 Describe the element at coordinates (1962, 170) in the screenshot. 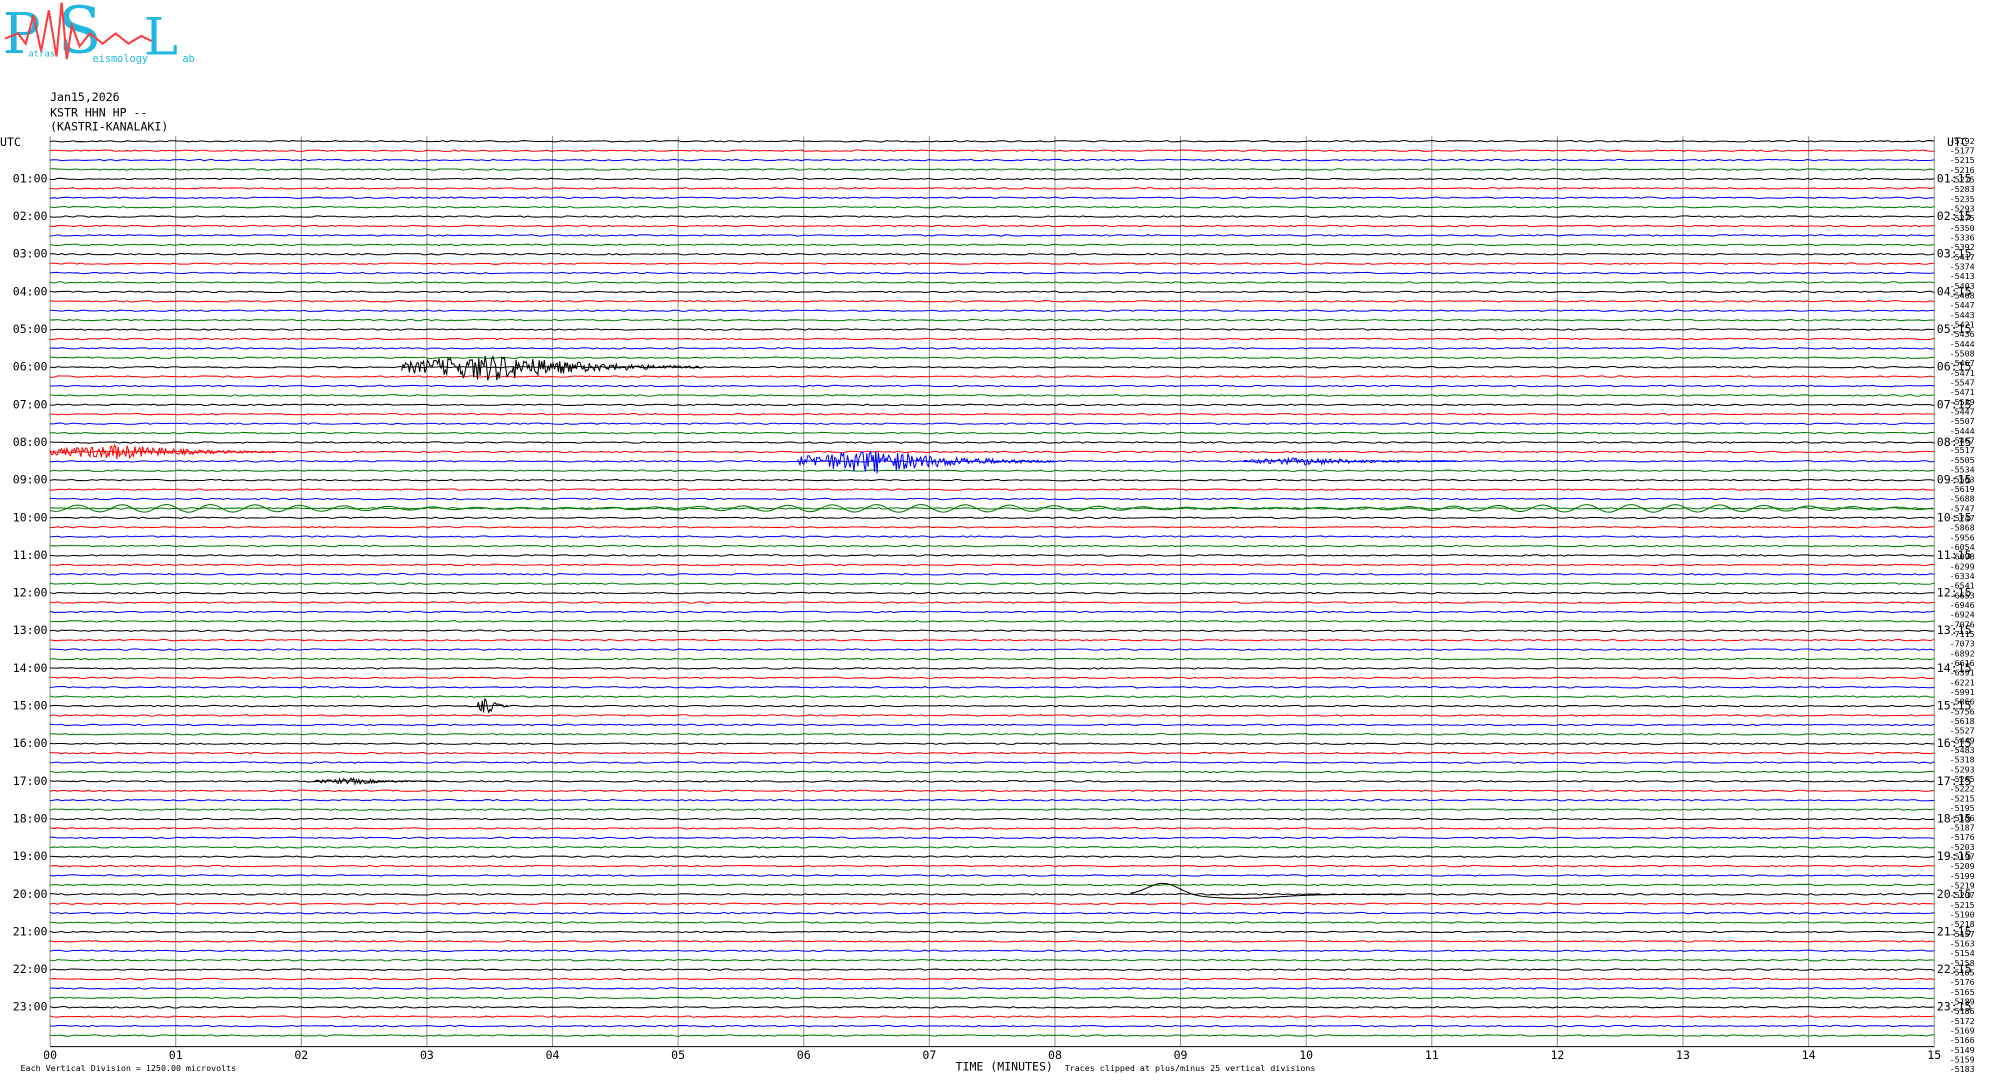

I see `offset-label: -5216` at that location.